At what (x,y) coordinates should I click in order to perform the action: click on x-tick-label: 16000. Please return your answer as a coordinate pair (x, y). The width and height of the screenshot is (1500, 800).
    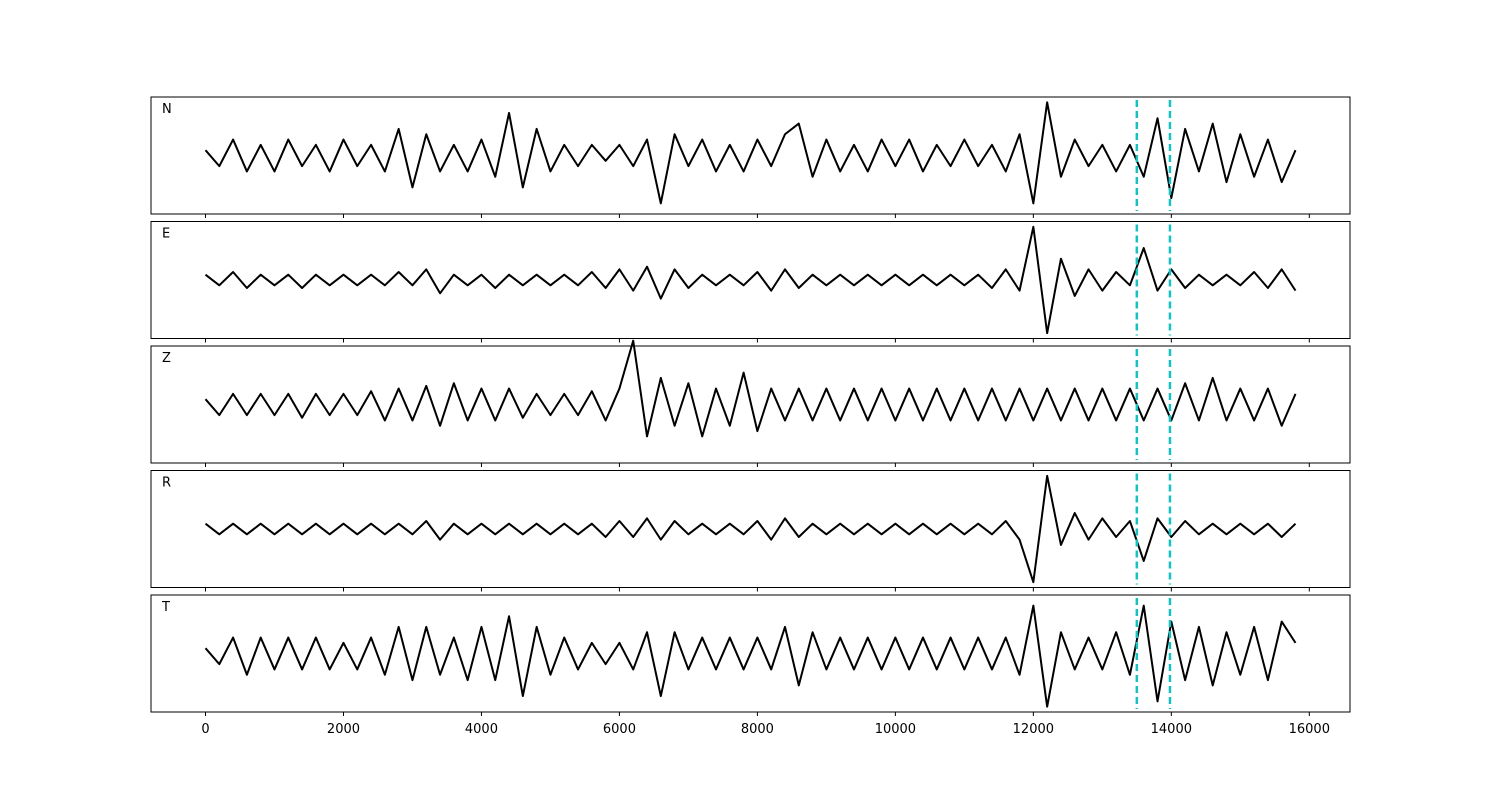
    Looking at the image, I should click on (1309, 729).